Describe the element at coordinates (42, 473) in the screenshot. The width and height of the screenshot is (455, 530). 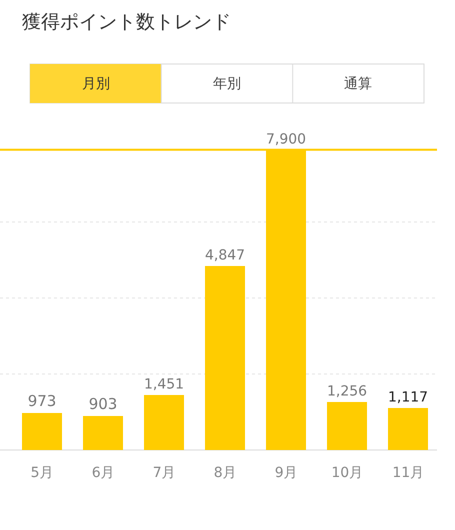
I see `x-tick-label: 5月` at that location.